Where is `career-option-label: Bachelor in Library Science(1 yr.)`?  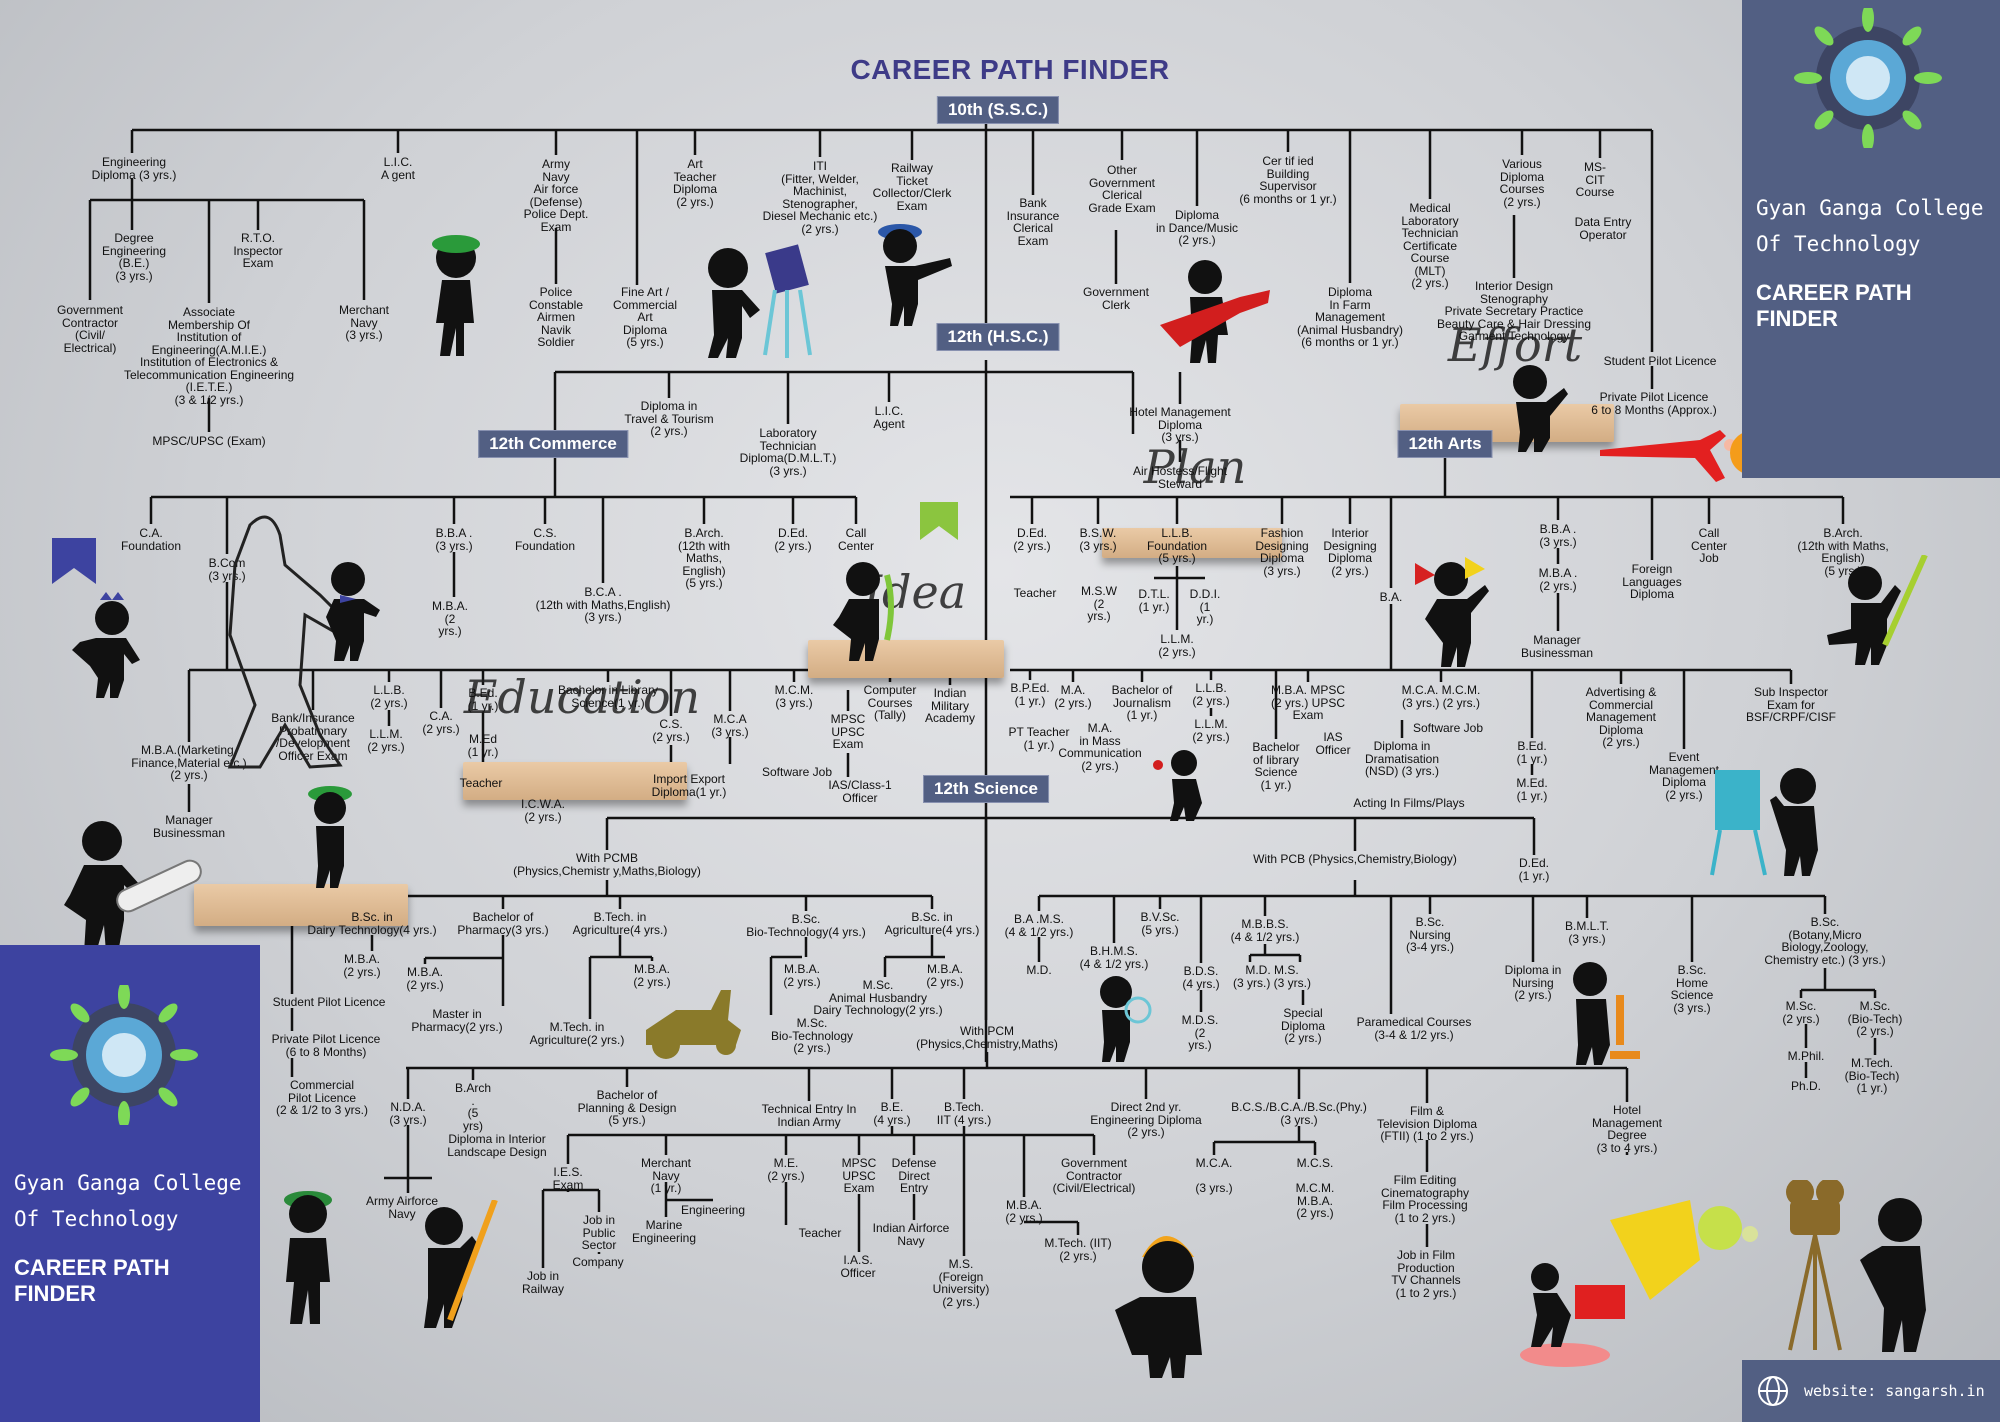 career-option-label: Bachelor in Library Science(1 yr.) is located at coordinates (608, 696).